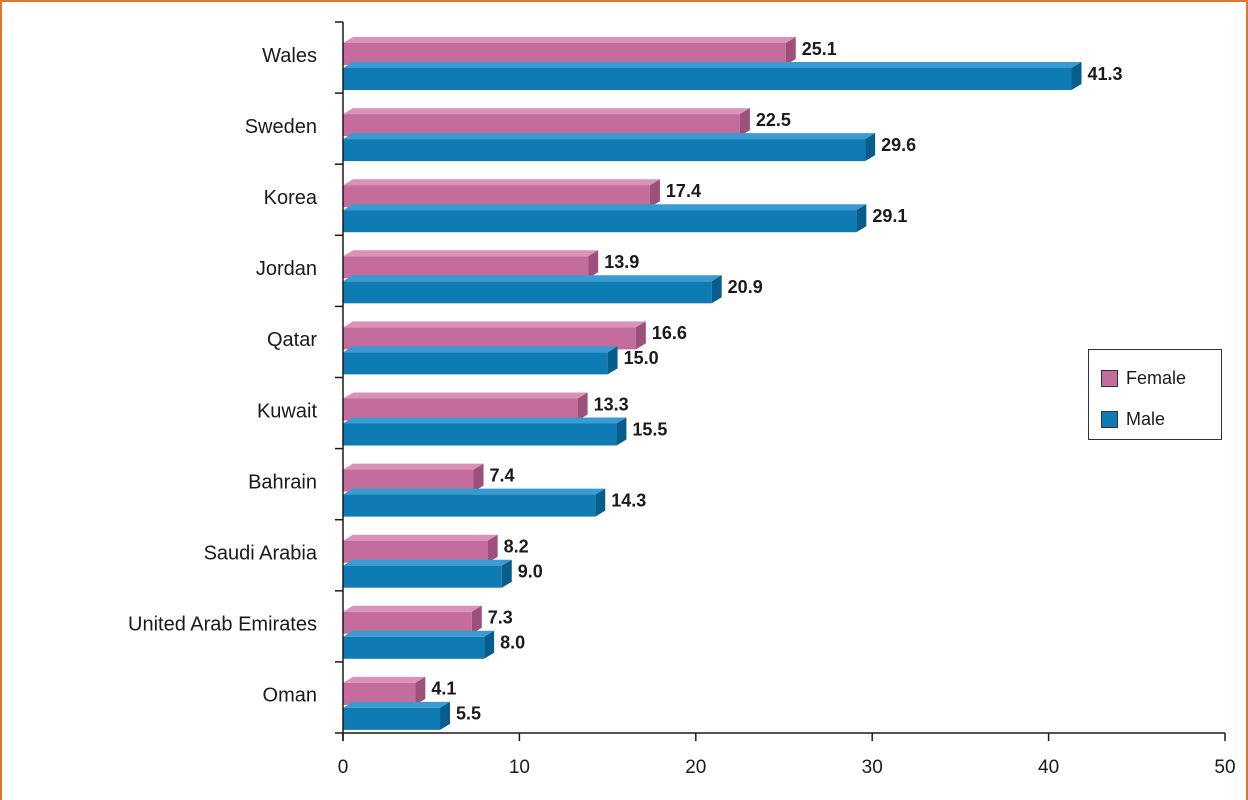 This screenshot has width=1248, height=800. What do you see at coordinates (222, 625) in the screenshot?
I see `category-label: United Arab Emirates` at bounding box center [222, 625].